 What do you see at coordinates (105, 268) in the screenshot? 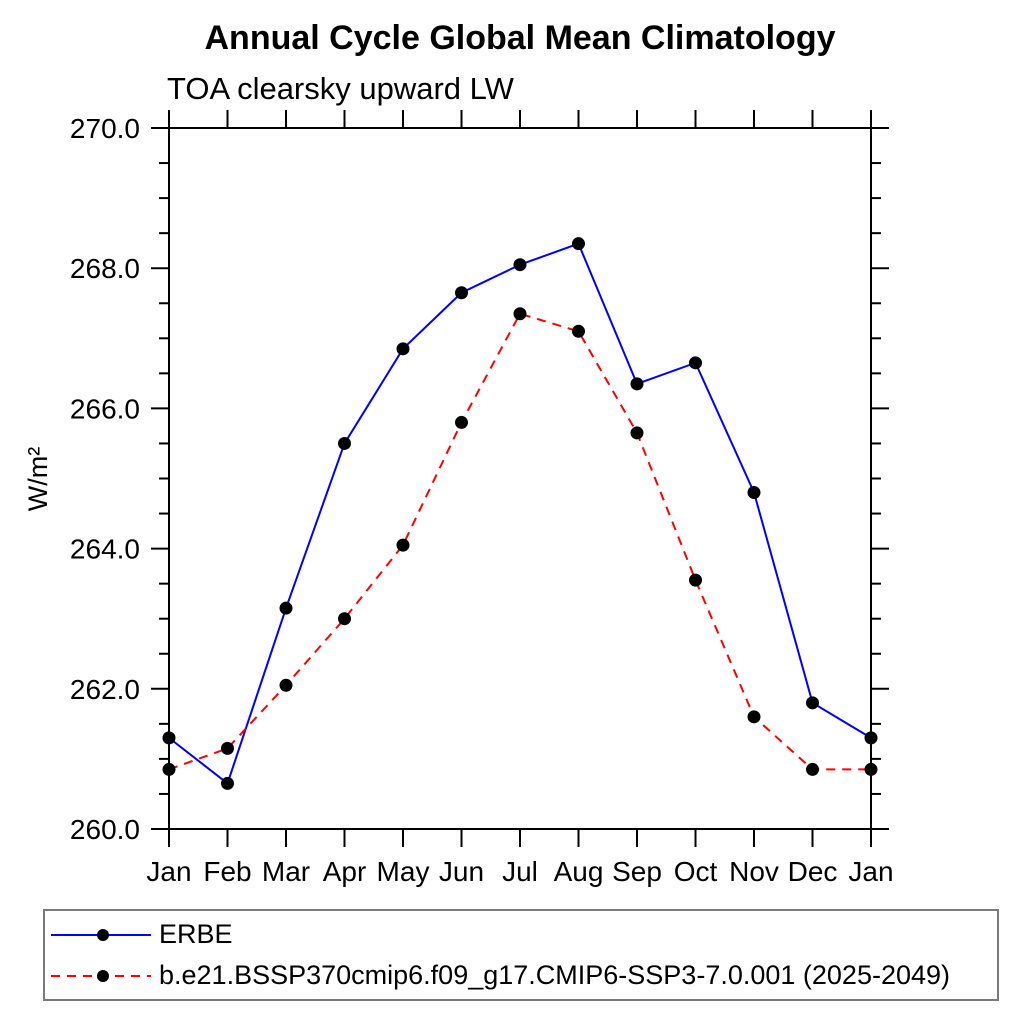
I see `y-tick-label: 268.0` at bounding box center [105, 268].